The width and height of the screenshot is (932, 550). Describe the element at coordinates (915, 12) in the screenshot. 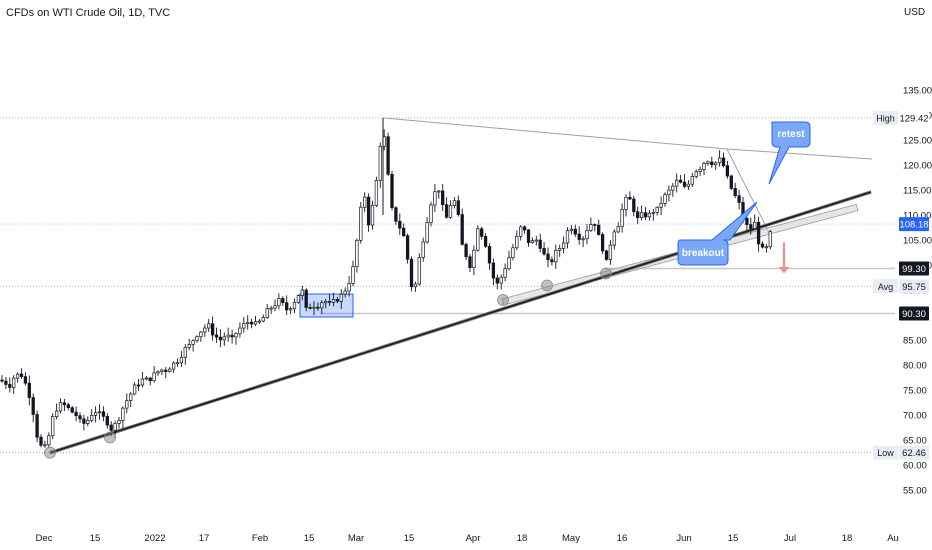

I see `currency-label: USD` at that location.